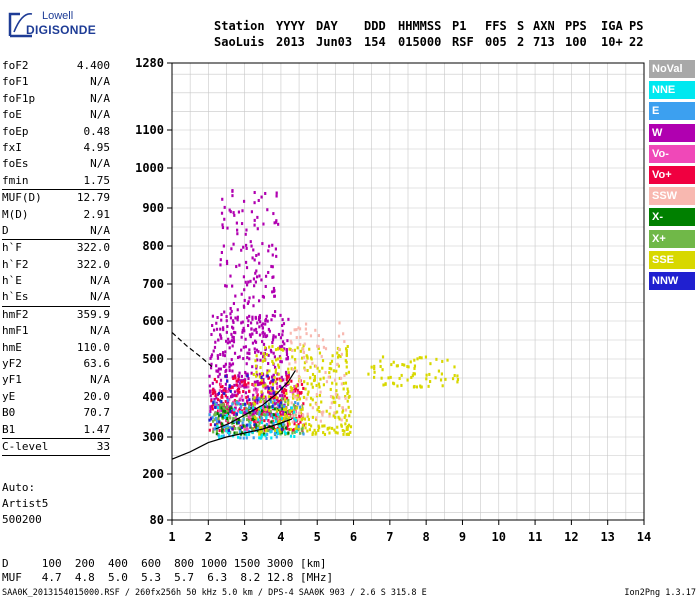  I want to click on param-row-d: D N/A, so click(56, 231).